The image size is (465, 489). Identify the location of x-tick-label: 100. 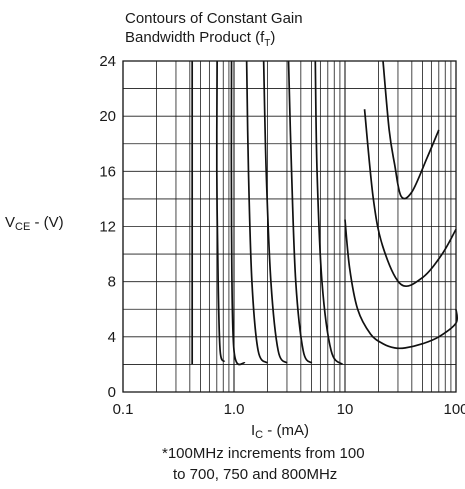
(454, 409).